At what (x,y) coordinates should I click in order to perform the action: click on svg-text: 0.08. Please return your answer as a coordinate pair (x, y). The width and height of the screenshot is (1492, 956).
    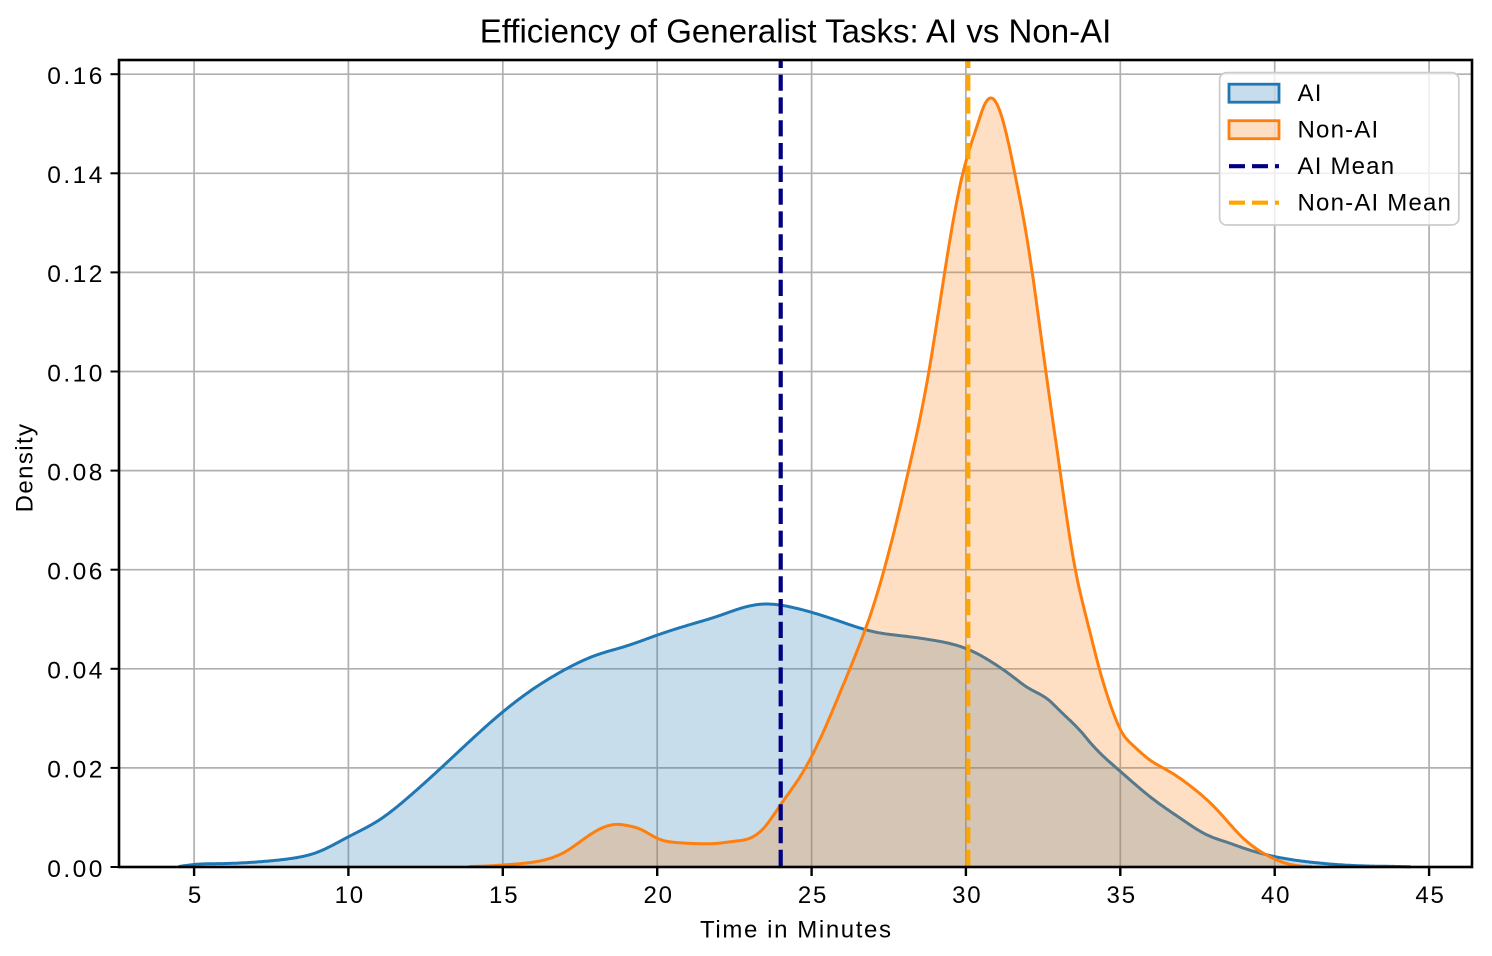
    Looking at the image, I should click on (76, 472).